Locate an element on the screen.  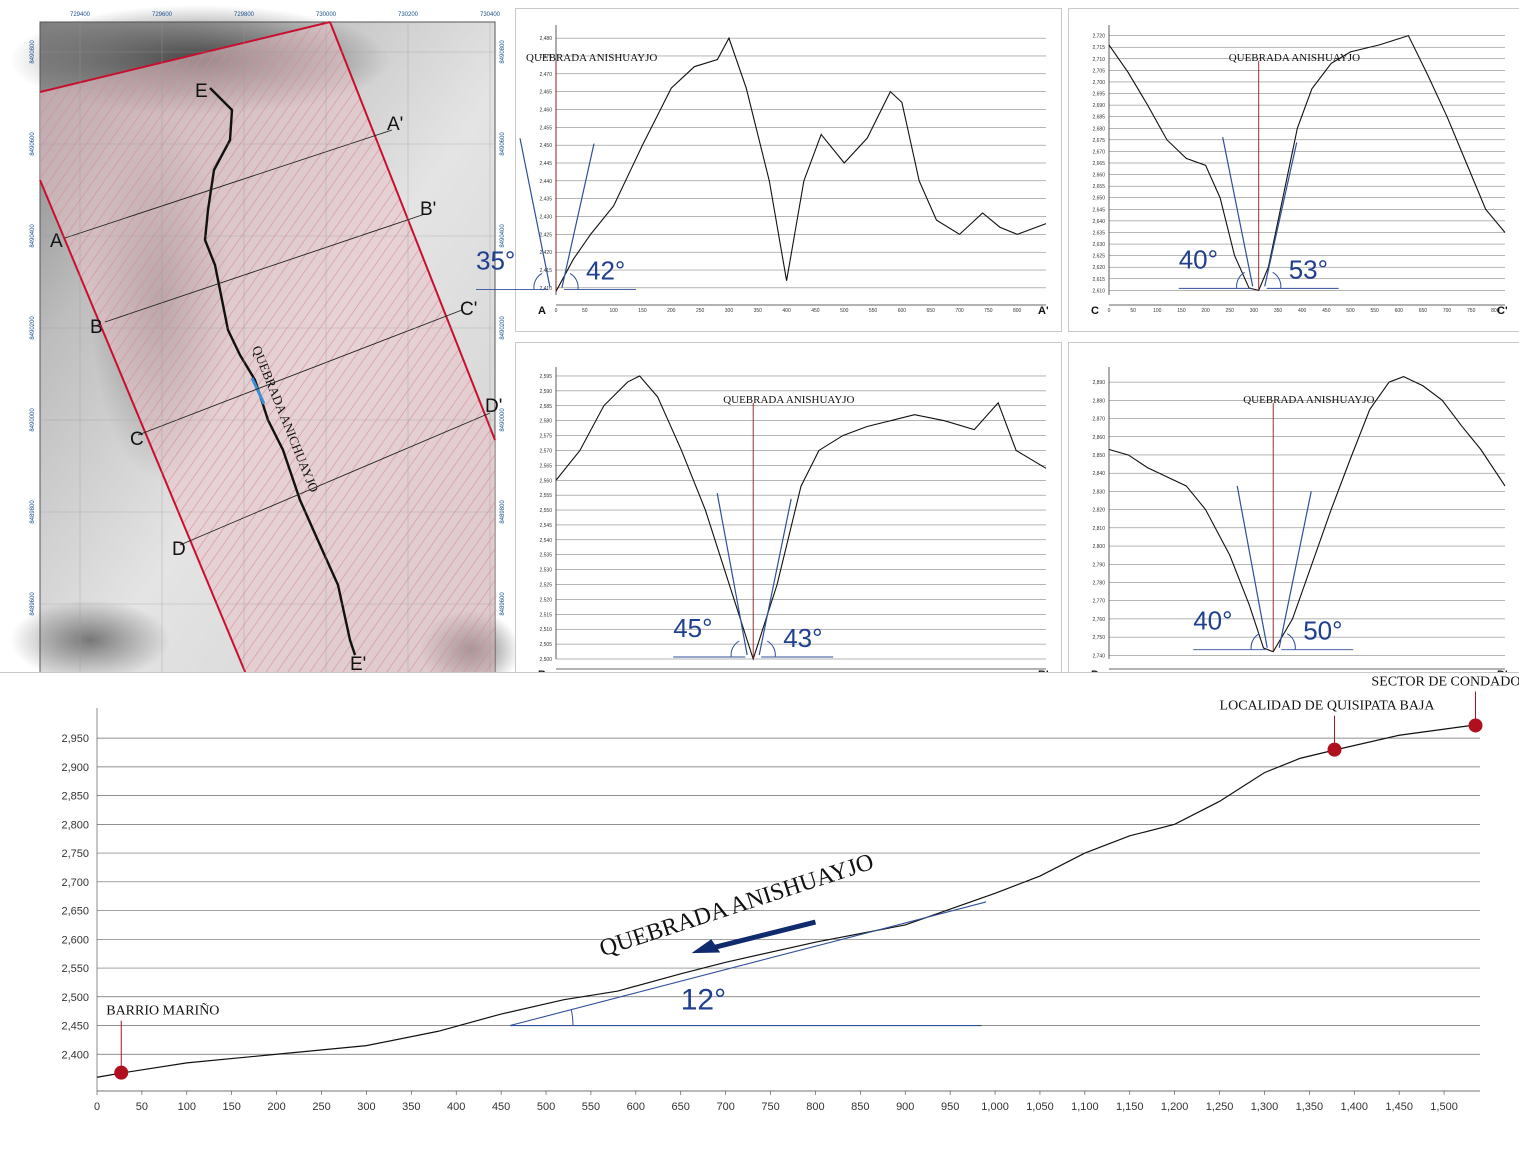
y-tick-label: 2,870 is located at coordinates (1098, 420).